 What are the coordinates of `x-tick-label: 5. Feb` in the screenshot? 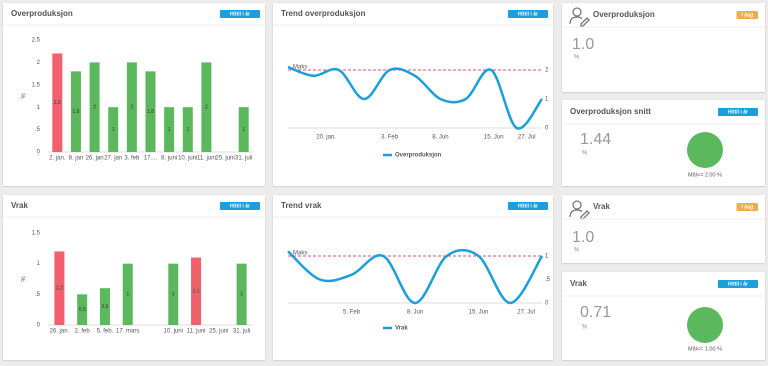 It's located at (352, 313).